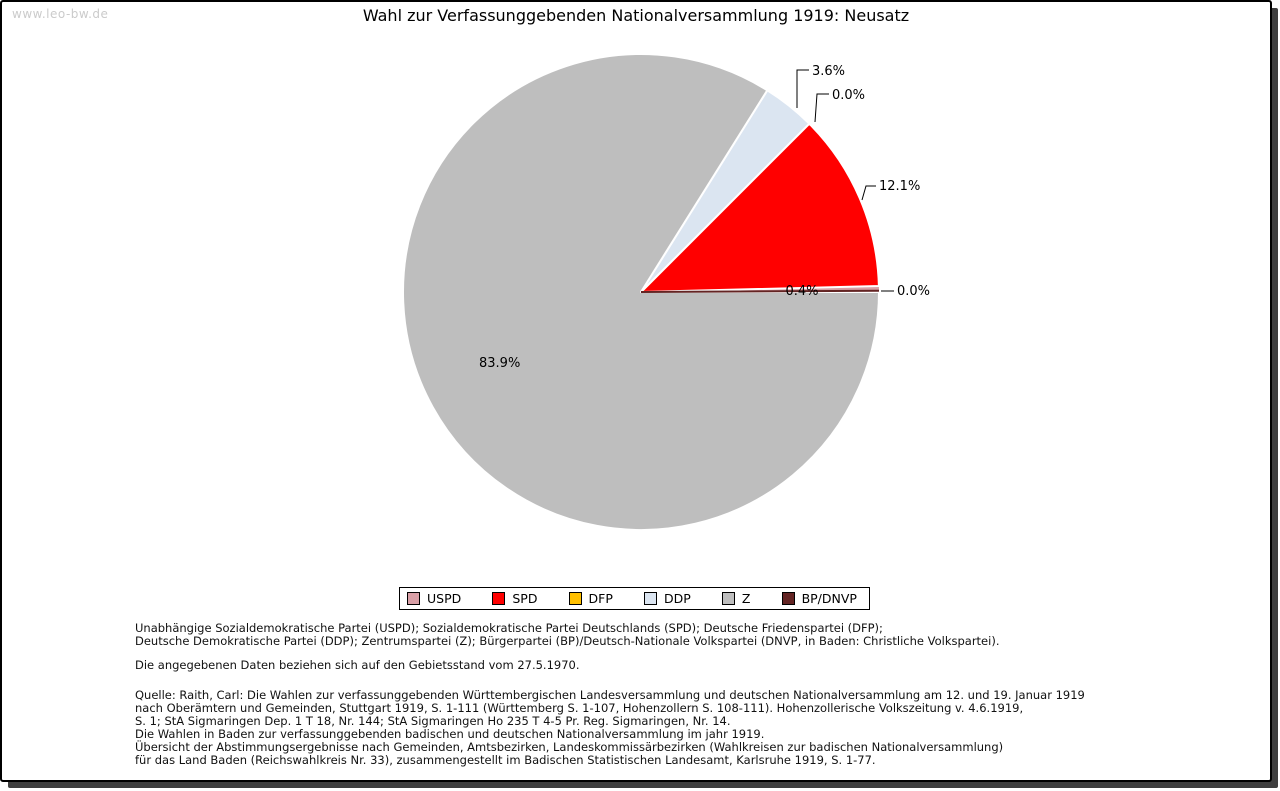 The image size is (1280, 791). I want to click on legend-swatch-ddp, so click(650, 598).